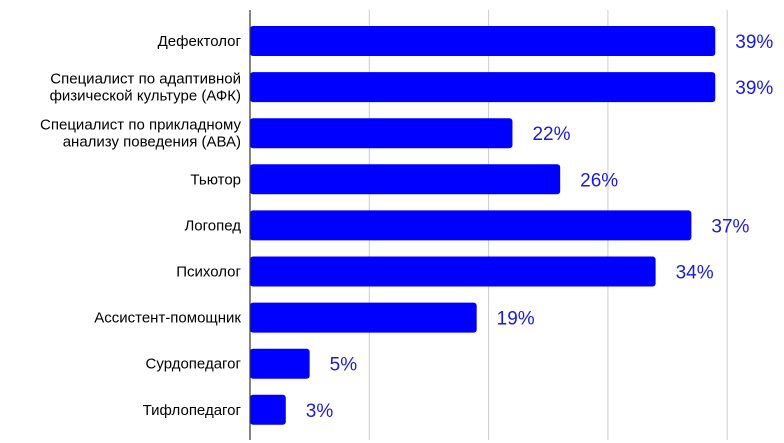  What do you see at coordinates (695, 273) in the screenshot?
I see `value-label: 34%` at bounding box center [695, 273].